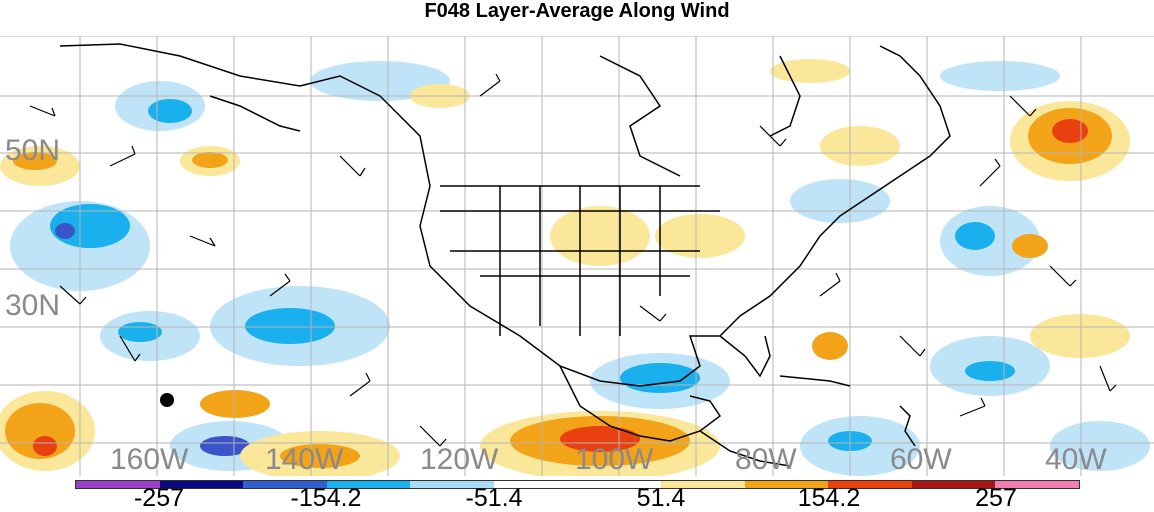 The width and height of the screenshot is (1154, 512). I want to click on colorbar-label: 154.2, so click(829, 498).